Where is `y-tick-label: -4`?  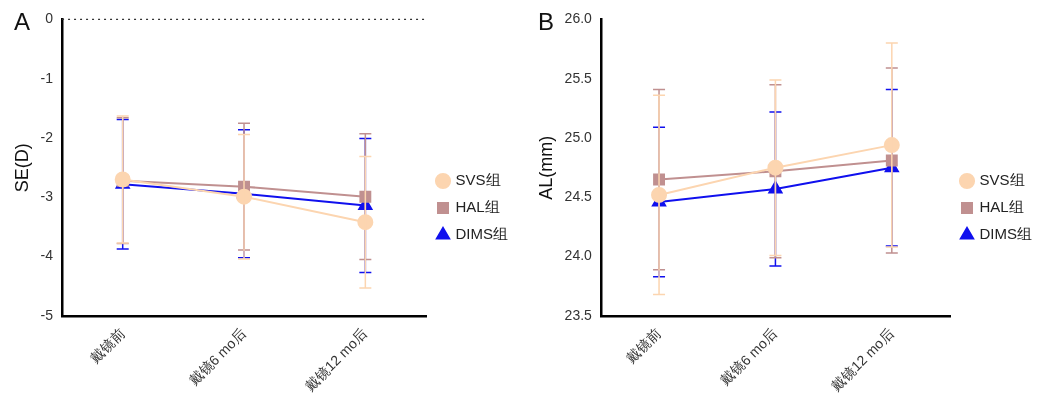 y-tick-label: -4 is located at coordinates (47, 255).